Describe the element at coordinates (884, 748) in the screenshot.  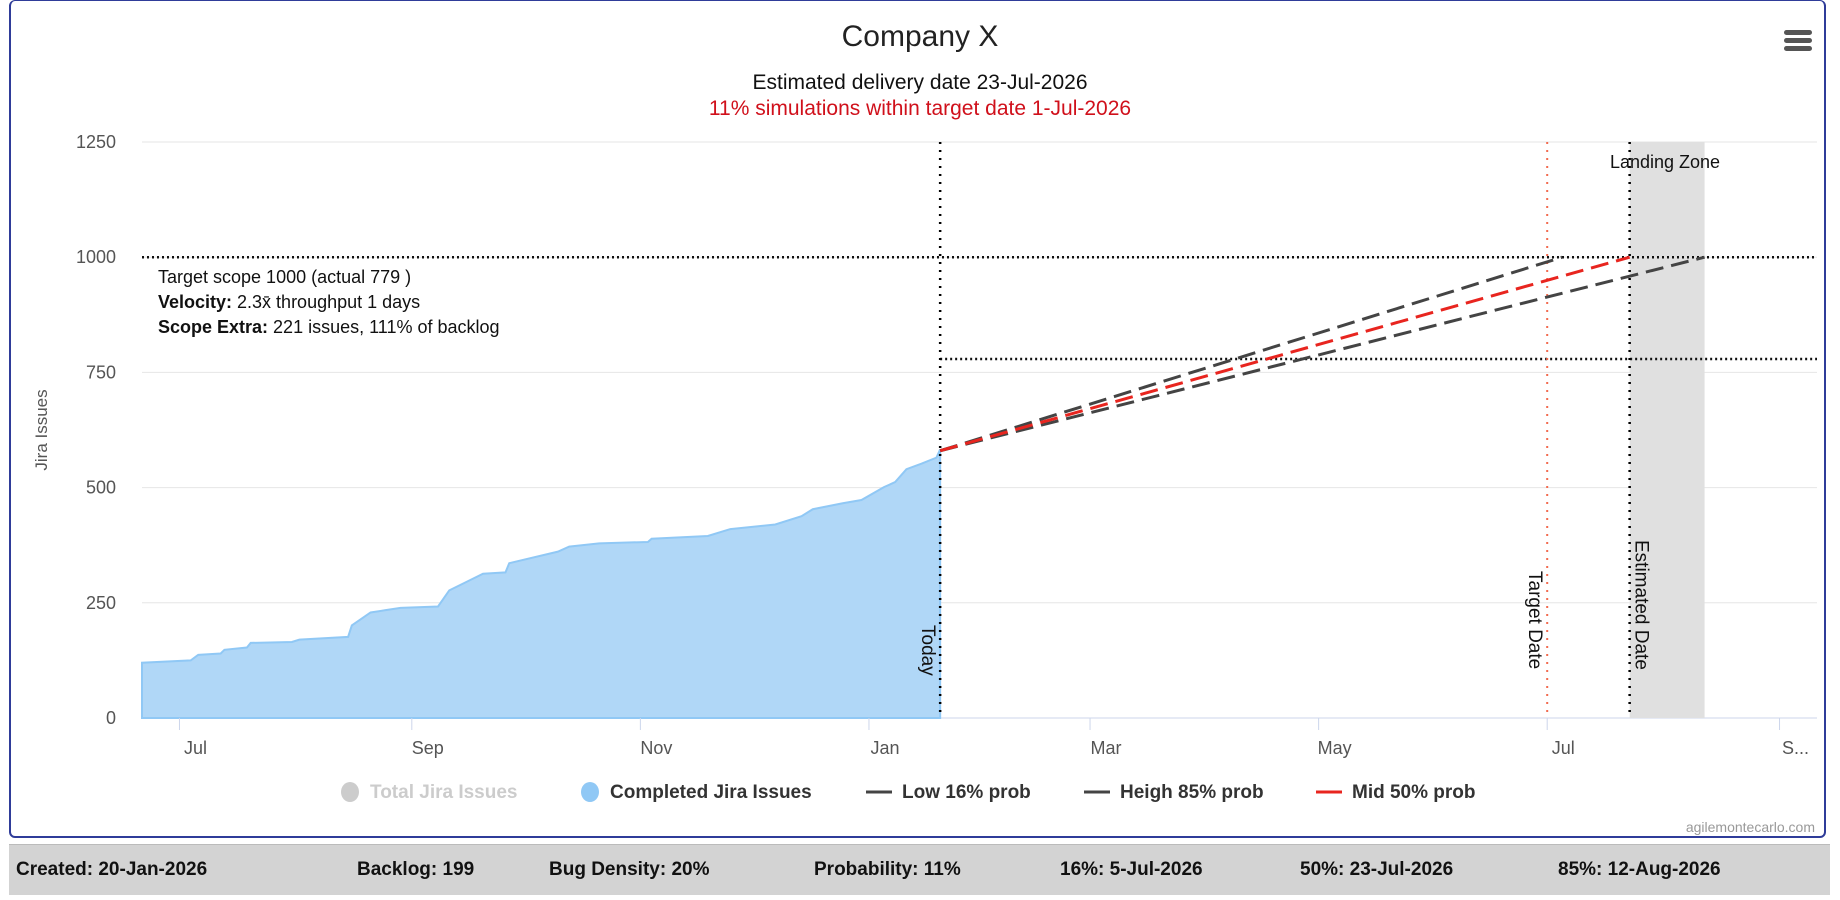
I see `x-tick-label: Jan` at that location.